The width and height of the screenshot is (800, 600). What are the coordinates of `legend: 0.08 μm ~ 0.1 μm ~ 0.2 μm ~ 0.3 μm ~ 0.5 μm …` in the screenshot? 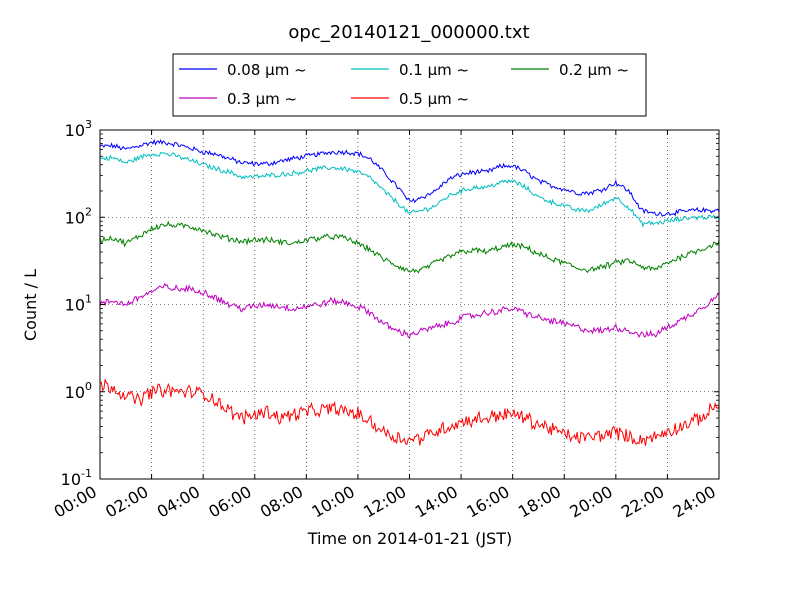 It's located at (409, 85).